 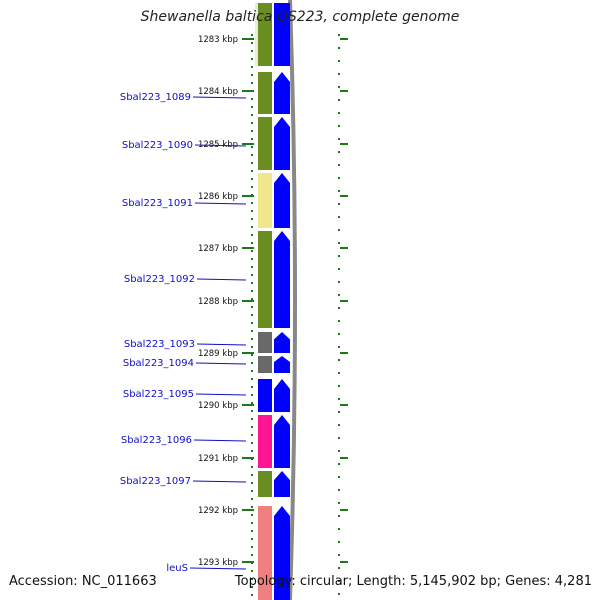 What do you see at coordinates (218, 563) in the screenshot?
I see `kbp-tick-label: 1293 kbp` at bounding box center [218, 563].